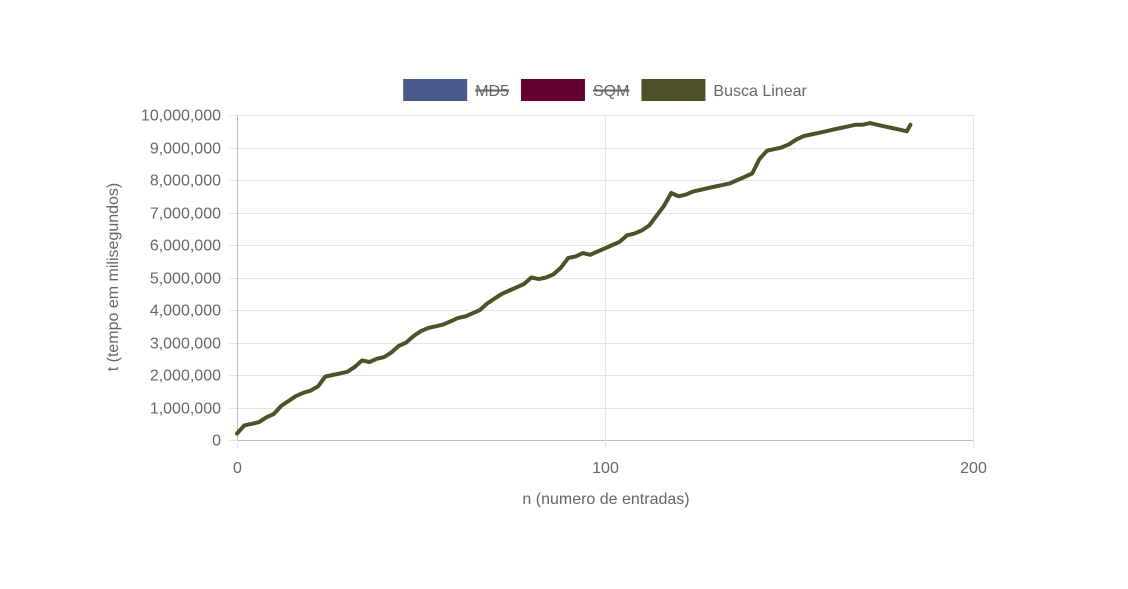  Describe the element at coordinates (185, 149) in the screenshot. I see `y-tick-label: 9,000,000` at that location.